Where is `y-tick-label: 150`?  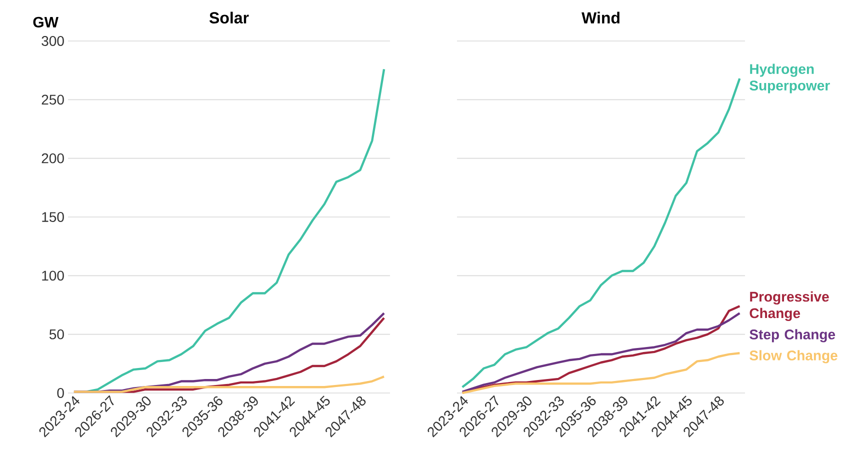
y-tick-label: 150 is located at coordinates (53, 217).